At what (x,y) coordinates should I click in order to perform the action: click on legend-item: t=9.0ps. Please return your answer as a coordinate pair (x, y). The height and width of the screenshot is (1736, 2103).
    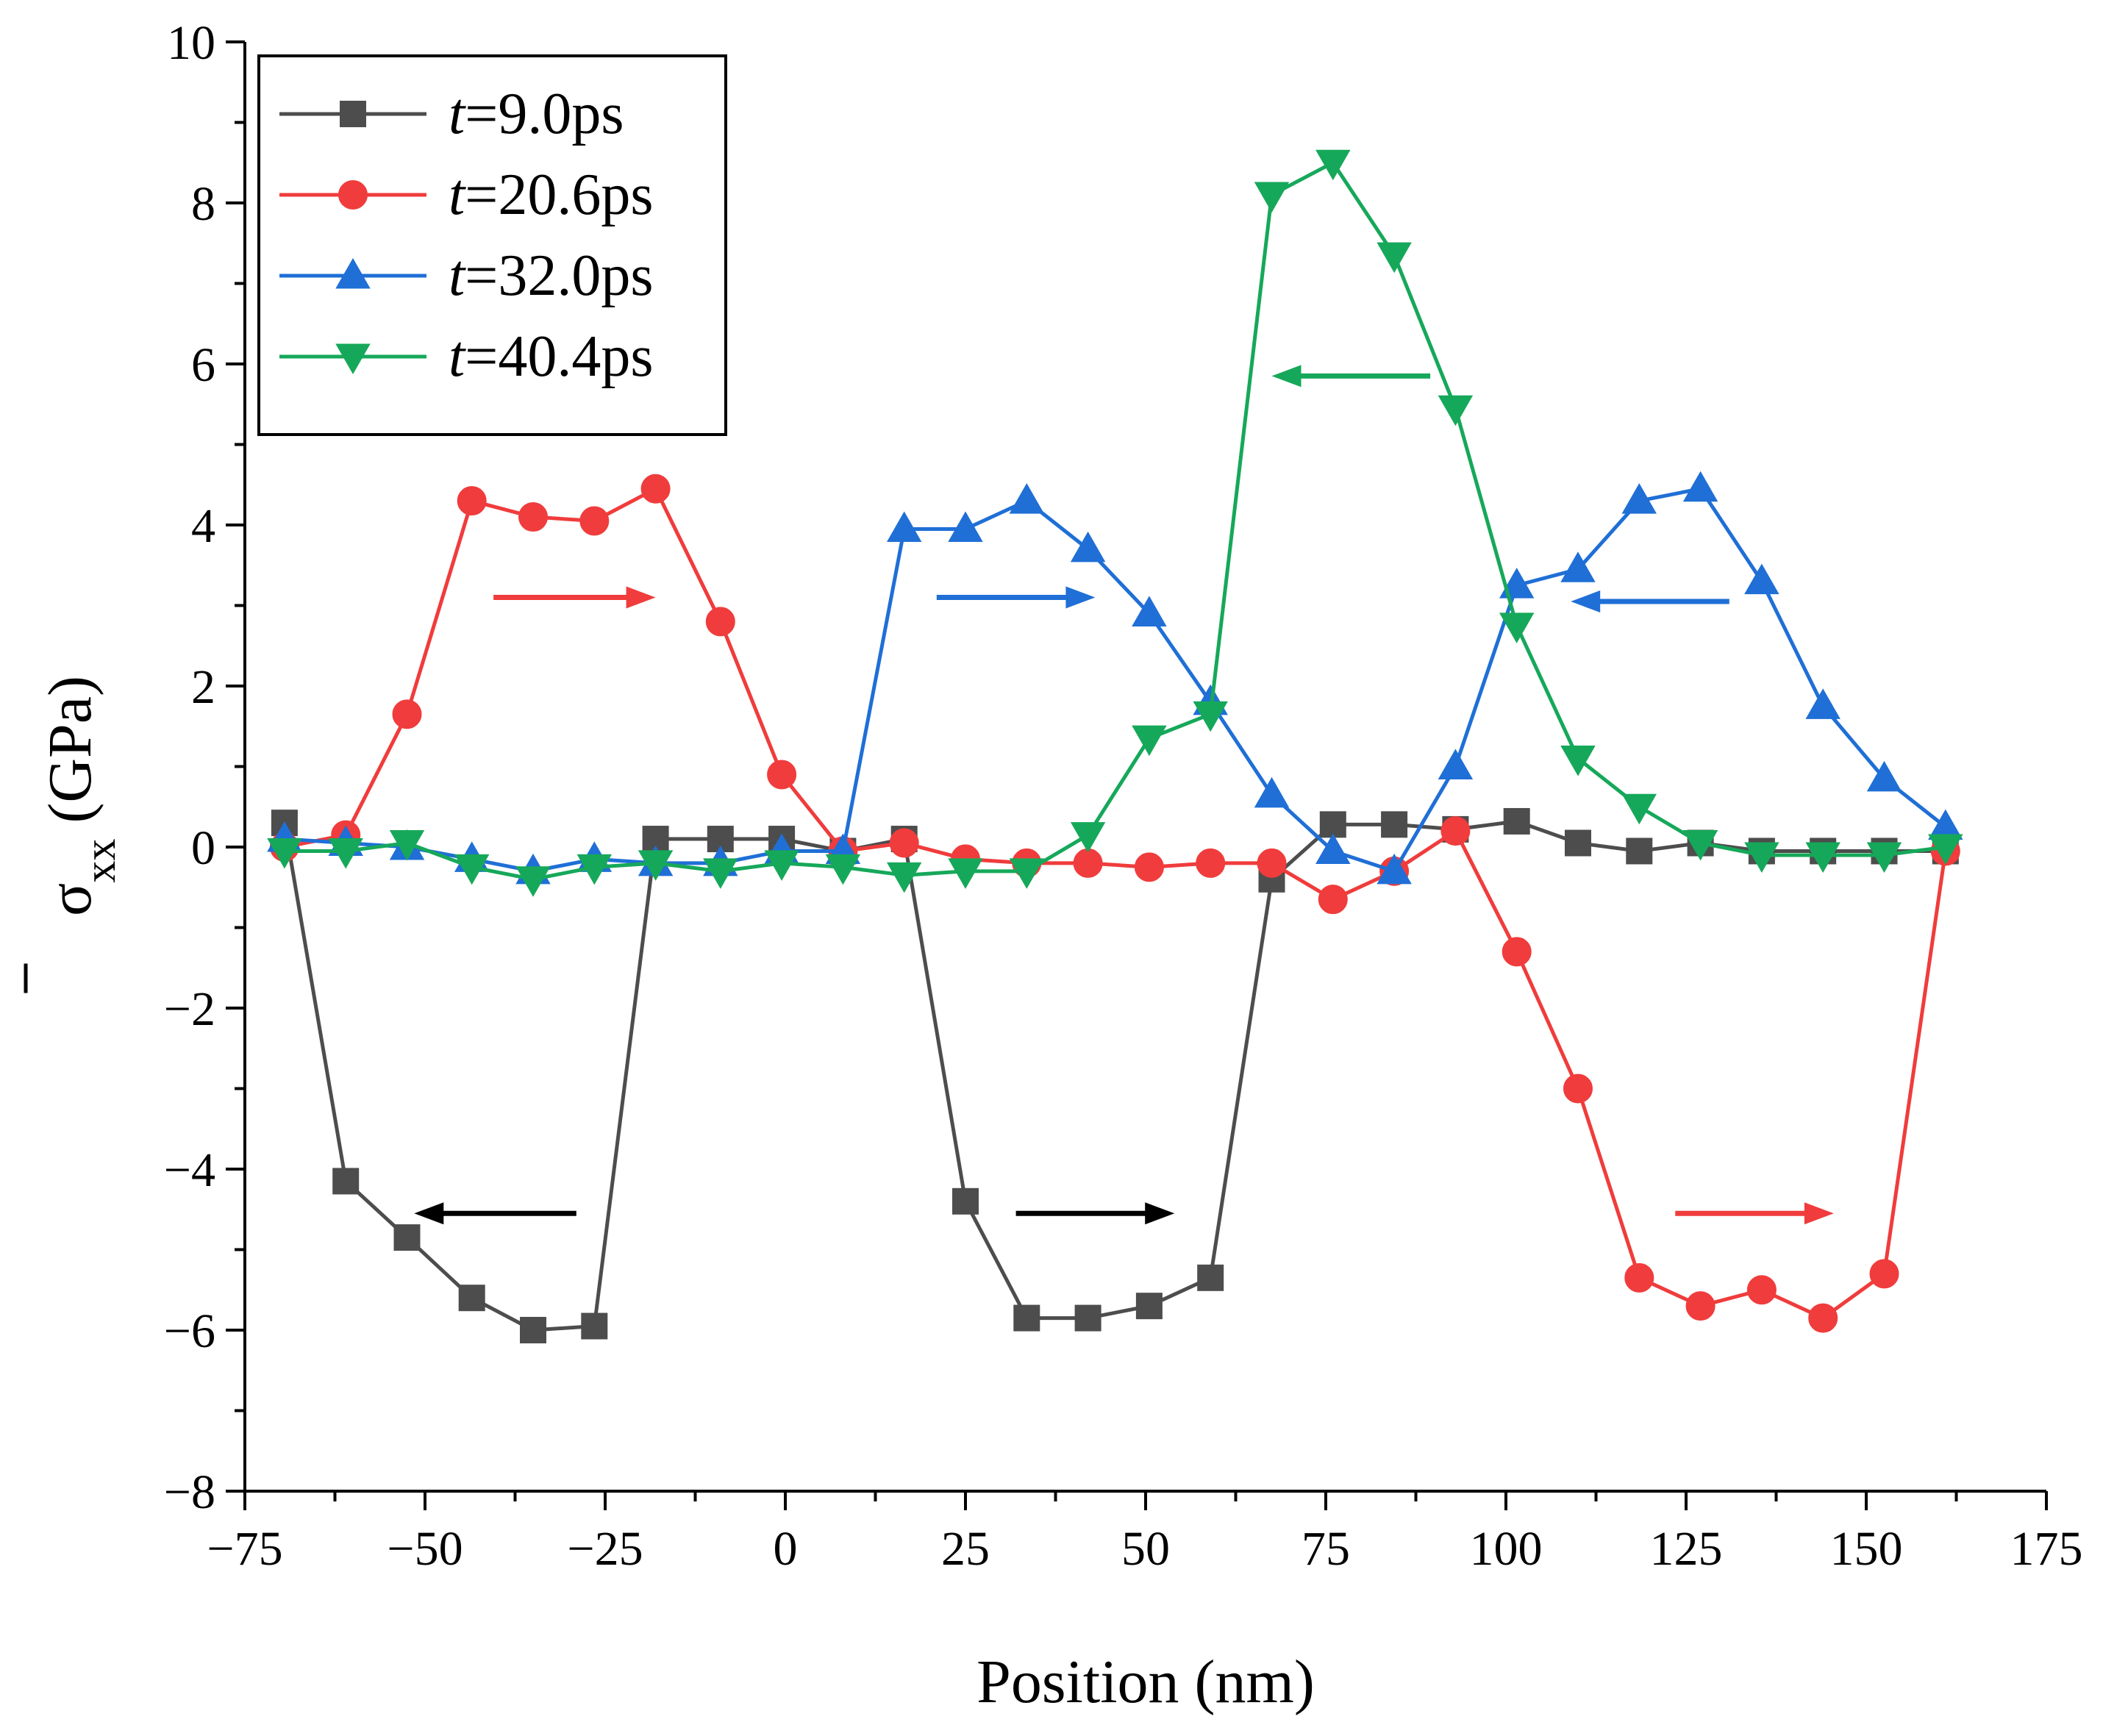
    Looking at the image, I should click on (451, 114).